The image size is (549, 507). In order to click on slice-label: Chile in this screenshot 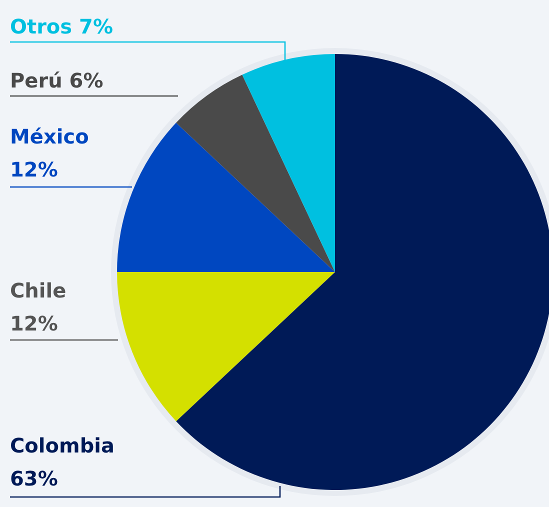, I will do `click(38, 290)`.